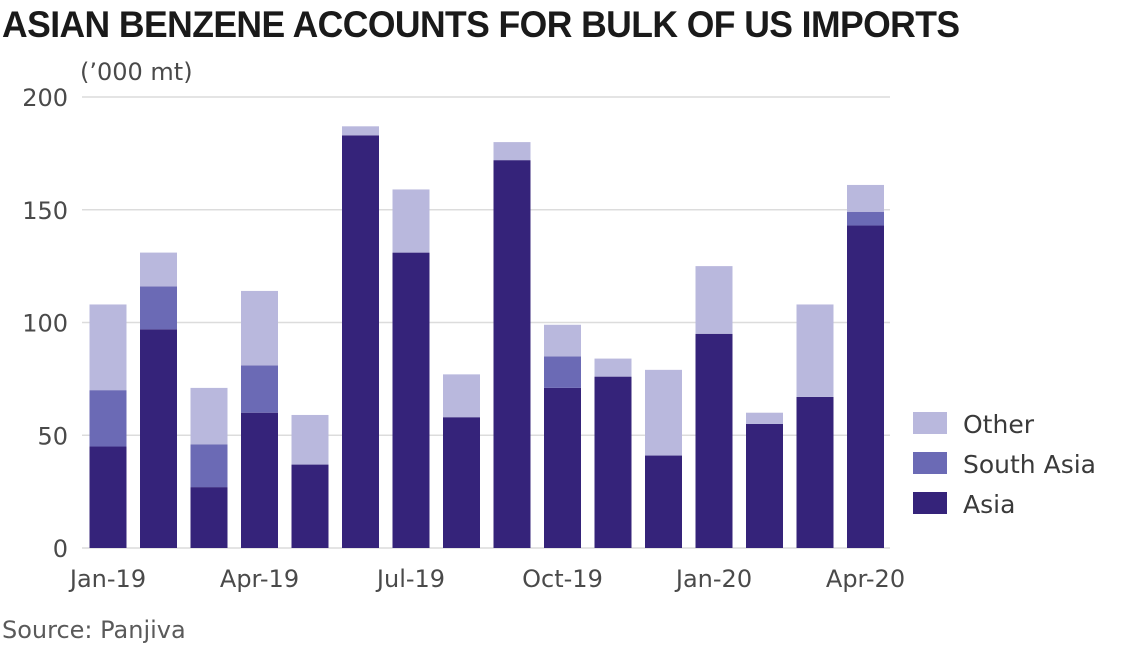 This screenshot has width=1122, height=650. I want to click on y-tick-label: 100, so click(45, 324).